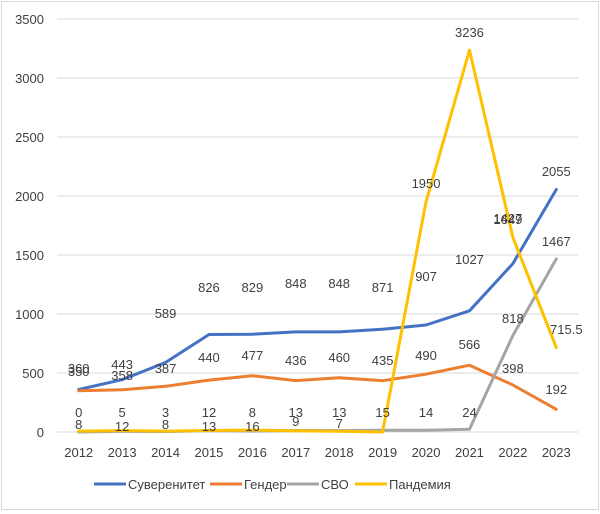 Image resolution: width=600 pixels, height=514 pixels. What do you see at coordinates (29, 255) in the screenshot?
I see `y-tick-label: 1500` at bounding box center [29, 255].